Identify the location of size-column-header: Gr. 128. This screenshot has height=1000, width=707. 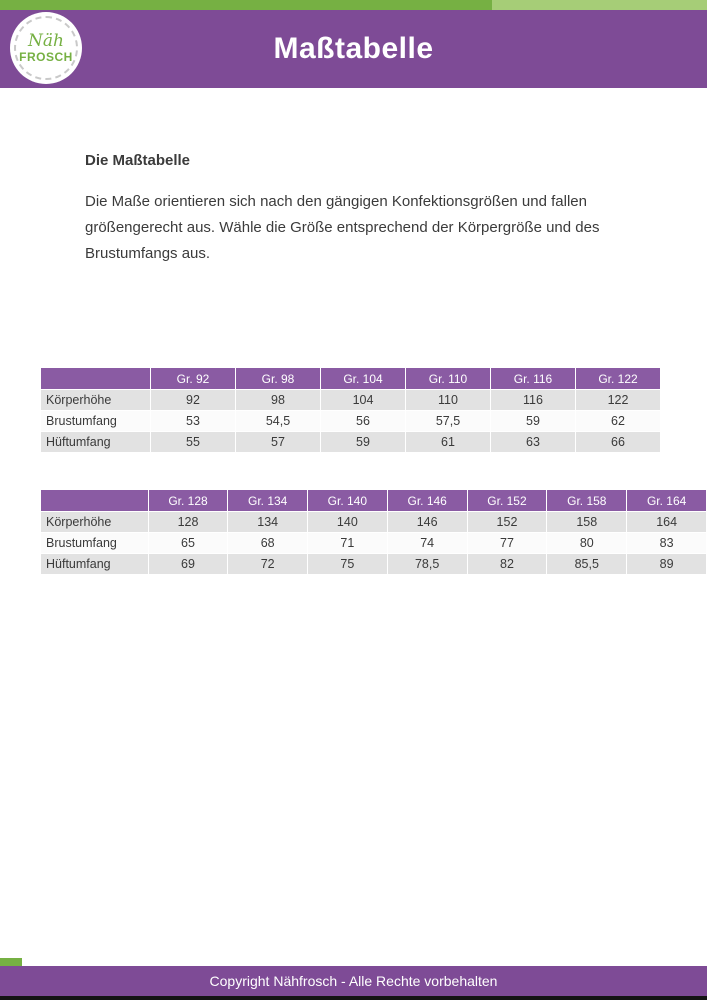
(188, 500).